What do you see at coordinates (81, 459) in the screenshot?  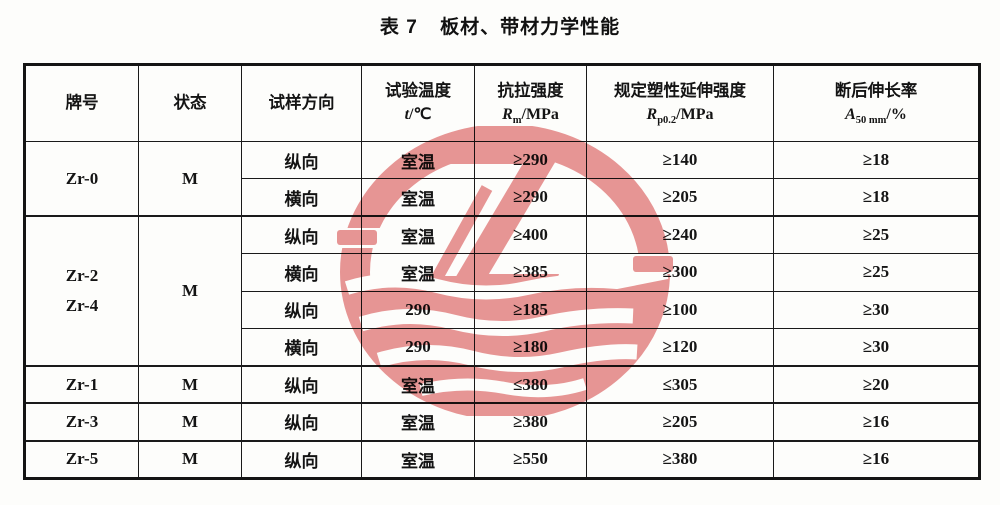 I see `cell-grade: Zr-5` at bounding box center [81, 459].